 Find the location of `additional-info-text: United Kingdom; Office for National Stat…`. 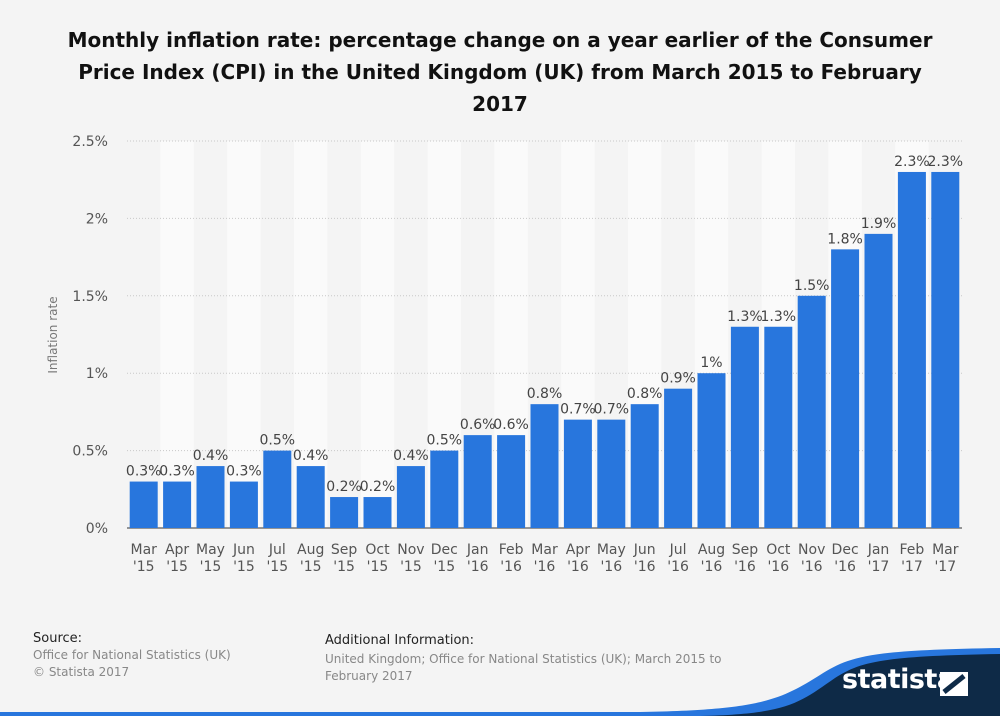

additional-info-text: United Kingdom; Office for National Stat… is located at coordinates (523, 667).